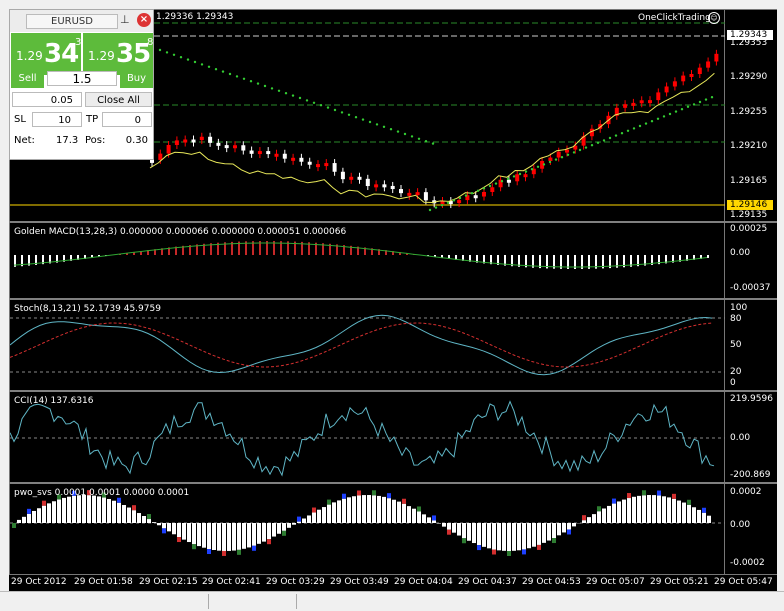 The height and width of the screenshot is (611, 784). Describe the element at coordinates (708, 256) in the screenshot. I see `macd-bar` at that location.